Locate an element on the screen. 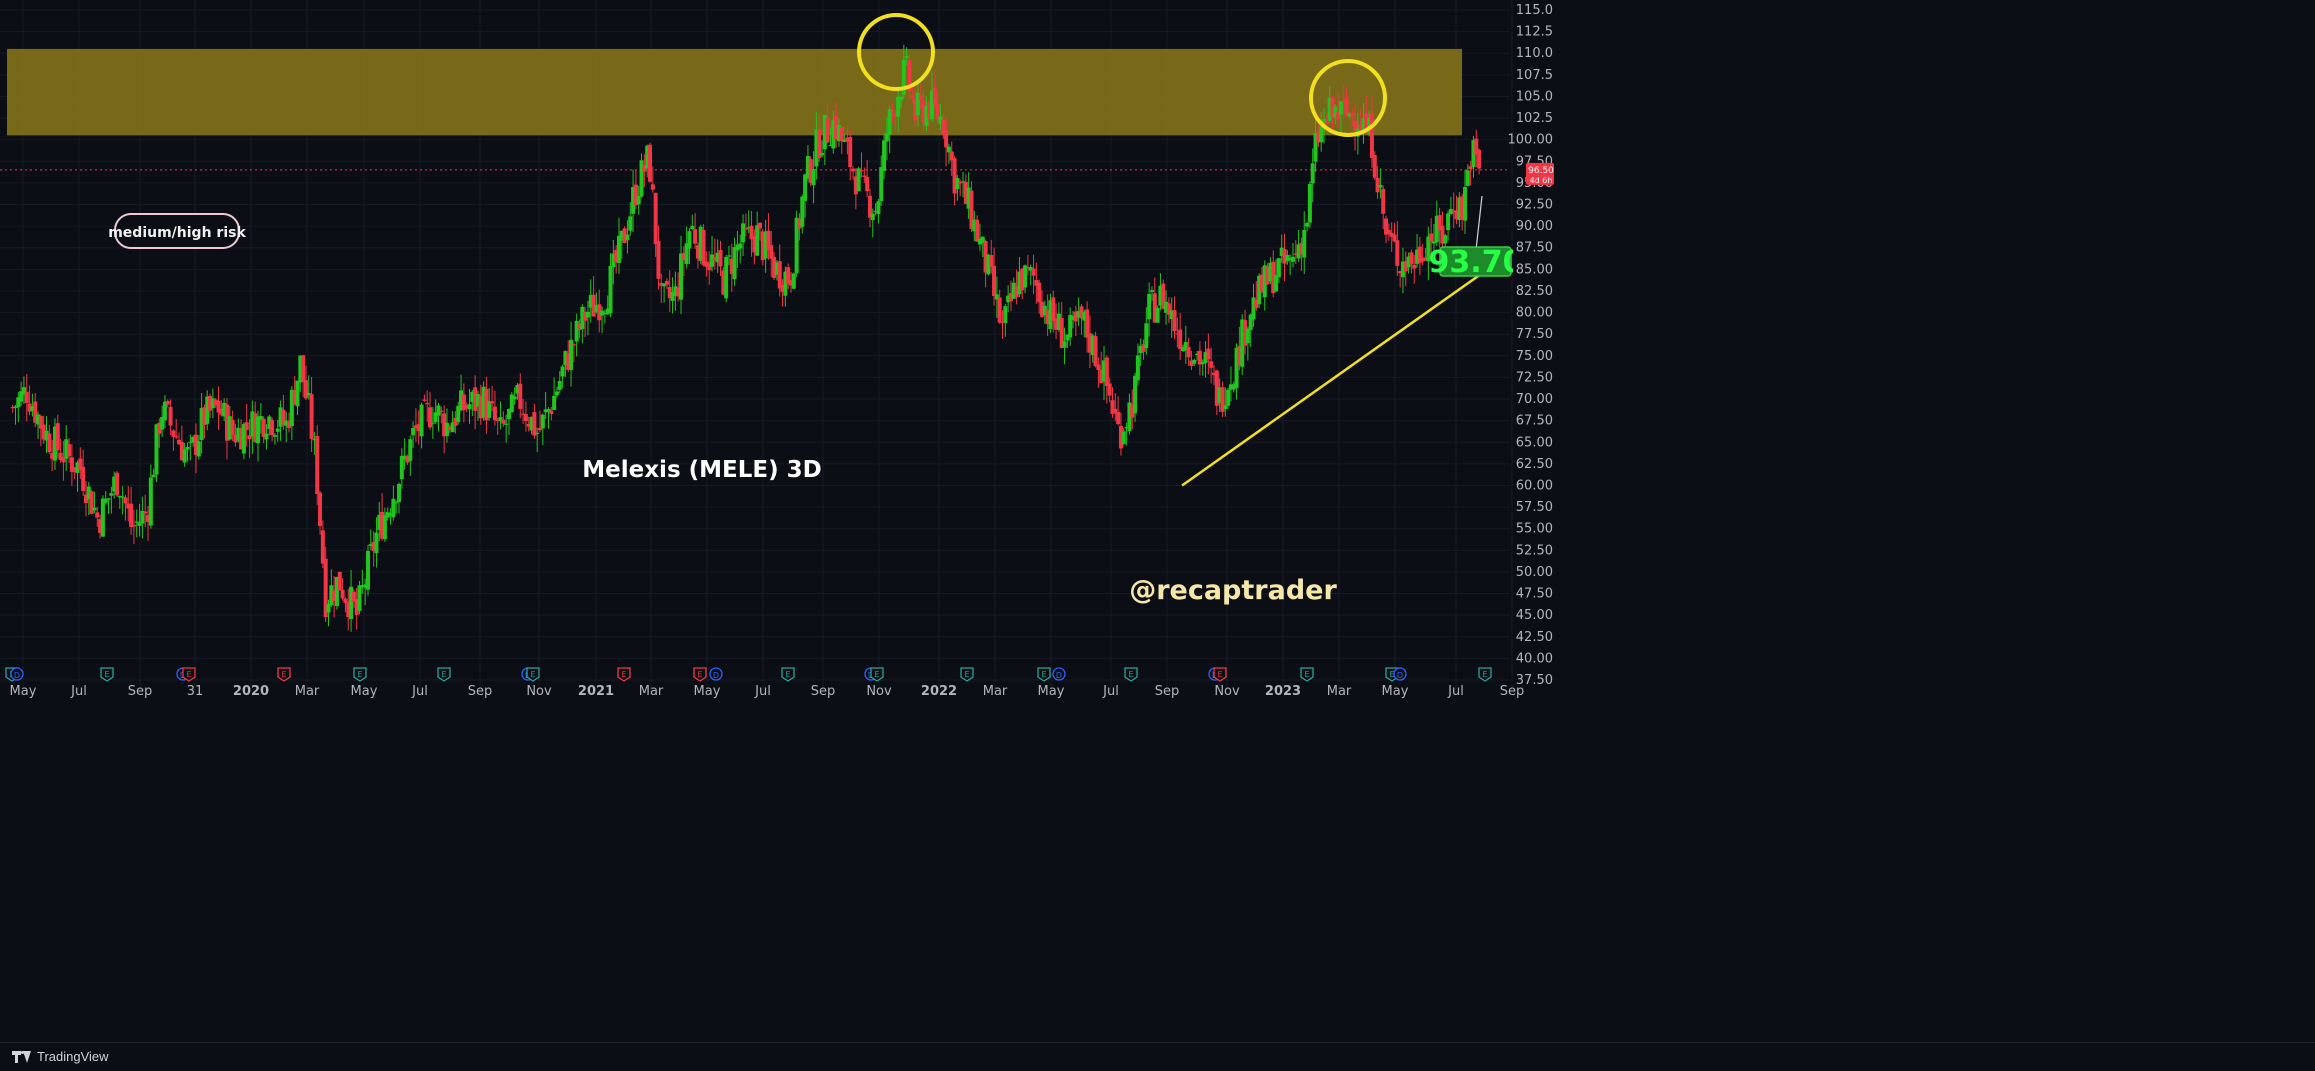 The height and width of the screenshot is (1071, 2315). price-tick-label: 45.00 is located at coordinates (1534, 615).